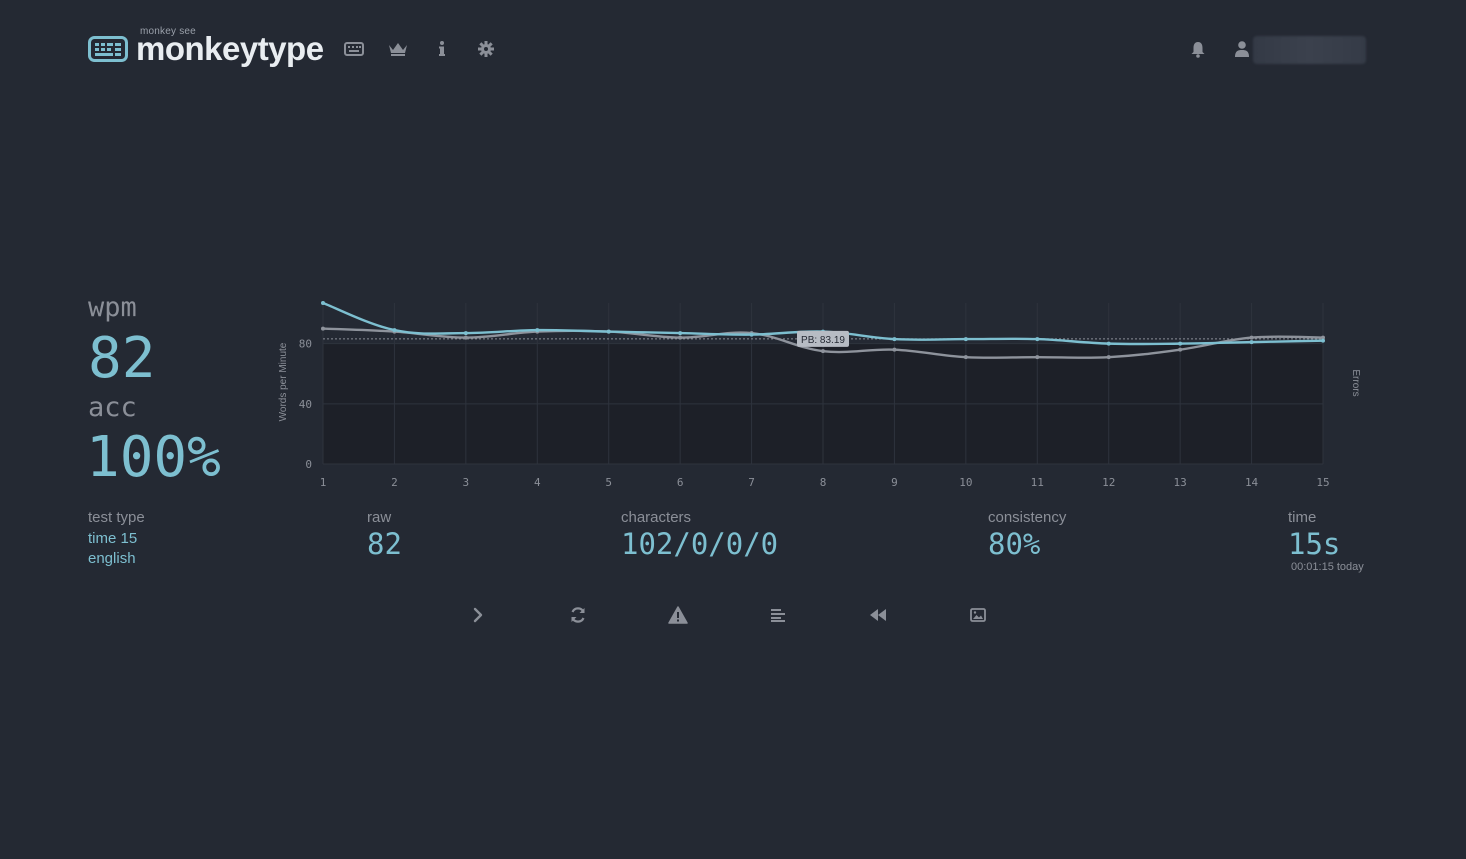 The image size is (1466, 859). What do you see at coordinates (394, 482) in the screenshot?
I see `x-tick-label: 2` at bounding box center [394, 482].